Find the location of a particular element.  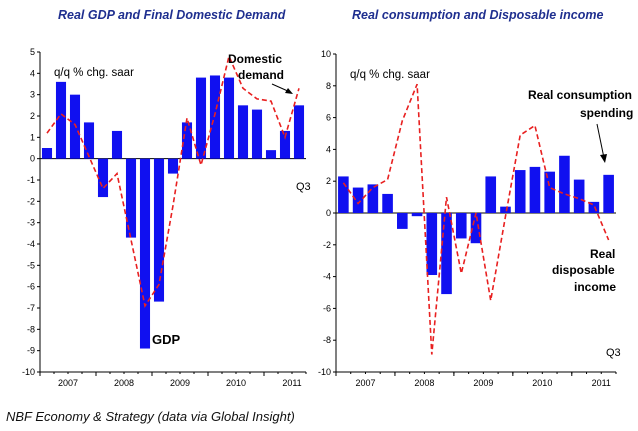

consumption-y-tick-label: -8 is located at coordinates (327, 340).